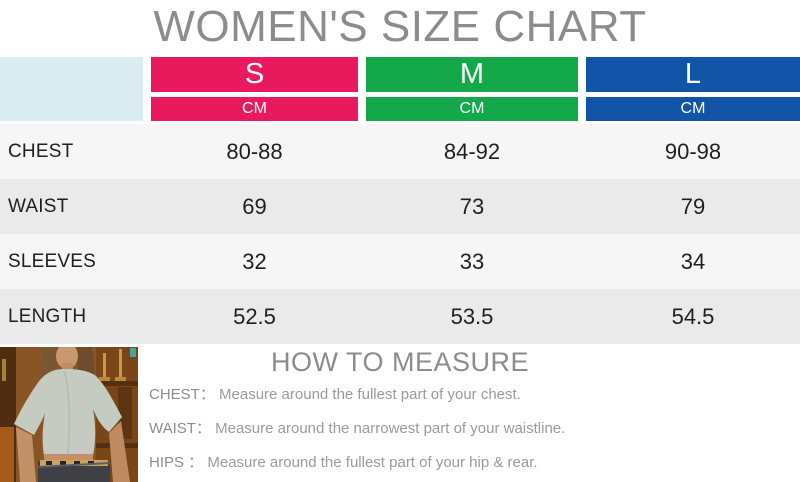 This screenshot has height=482, width=800. What do you see at coordinates (38, 206) in the screenshot?
I see `row-label: WAIST` at bounding box center [38, 206].